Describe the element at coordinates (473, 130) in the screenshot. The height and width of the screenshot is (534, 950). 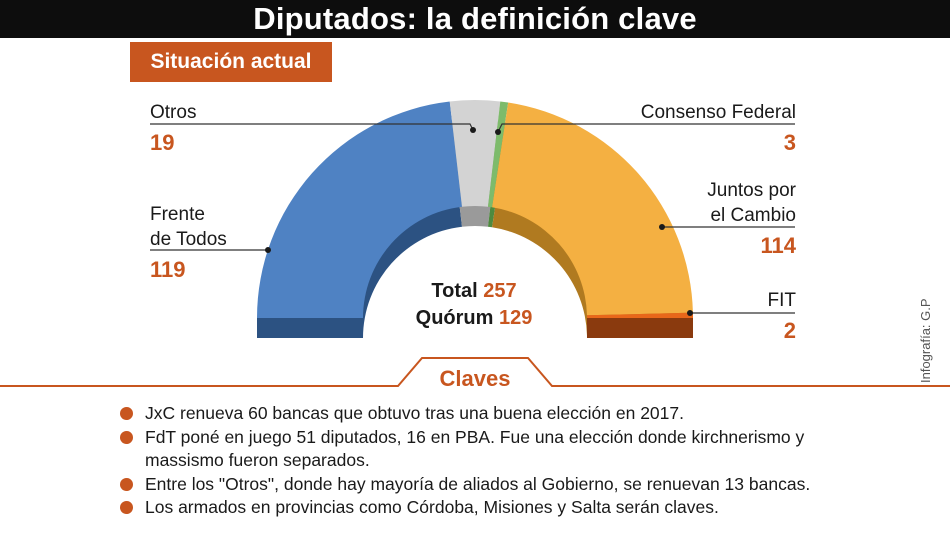
I see `leader-dot-otros` at that location.